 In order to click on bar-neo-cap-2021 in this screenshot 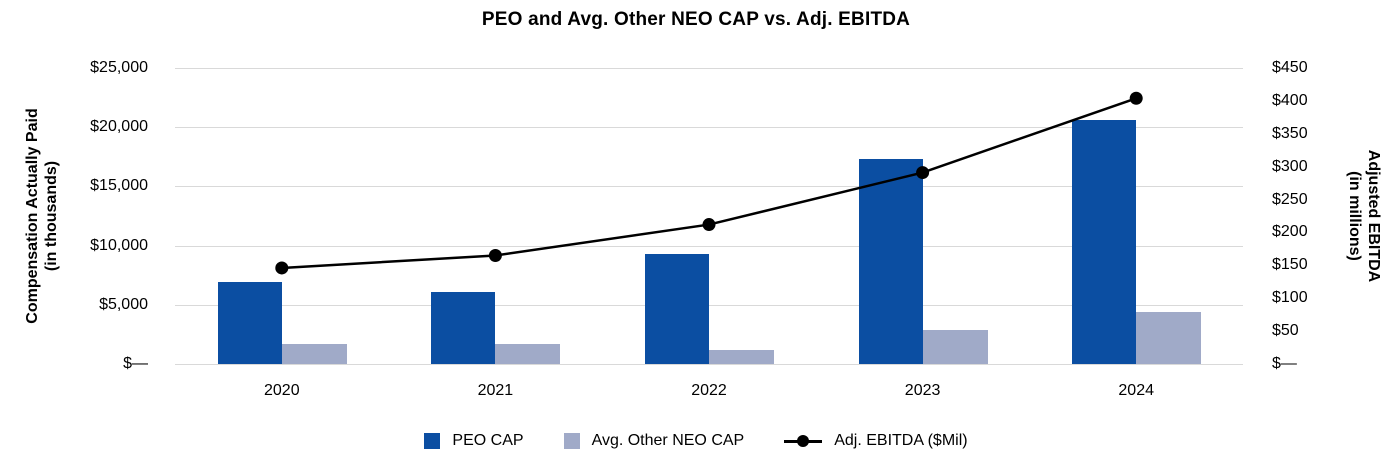, I will do `click(528, 353)`.